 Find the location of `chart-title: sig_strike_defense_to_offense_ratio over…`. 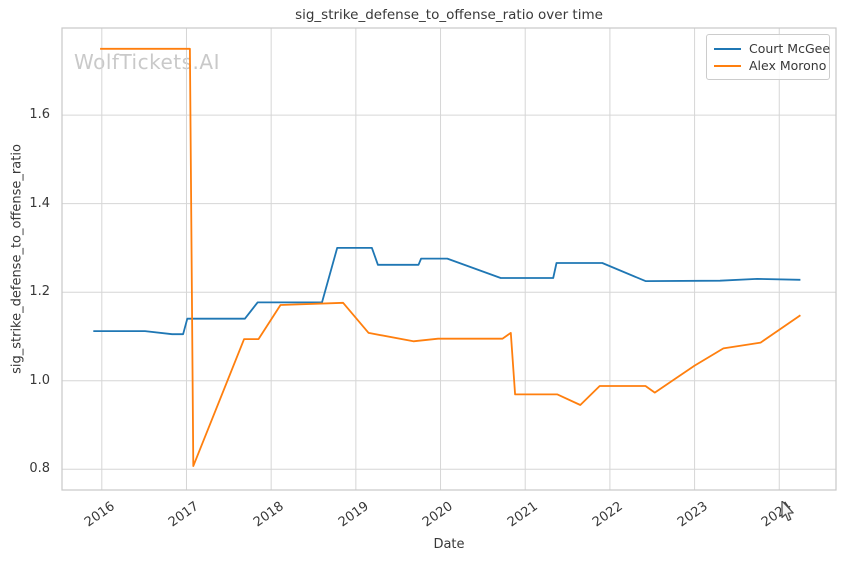

chart-title: sig_strike_defense_to_offense_ratio over… is located at coordinates (449, 15).